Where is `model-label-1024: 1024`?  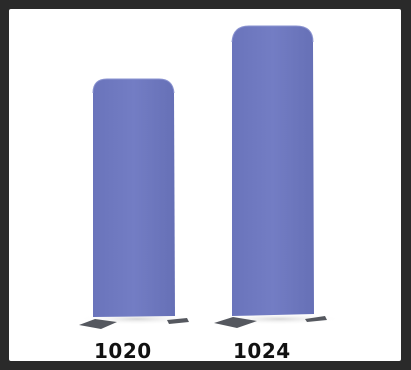 model-label-1024: 1024 is located at coordinates (262, 350).